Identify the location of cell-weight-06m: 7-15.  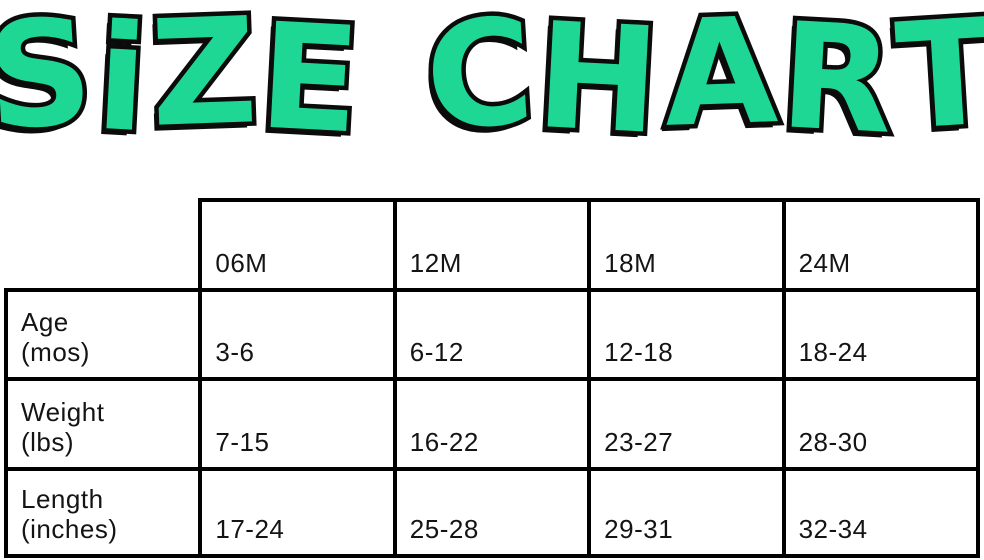
(297, 424).